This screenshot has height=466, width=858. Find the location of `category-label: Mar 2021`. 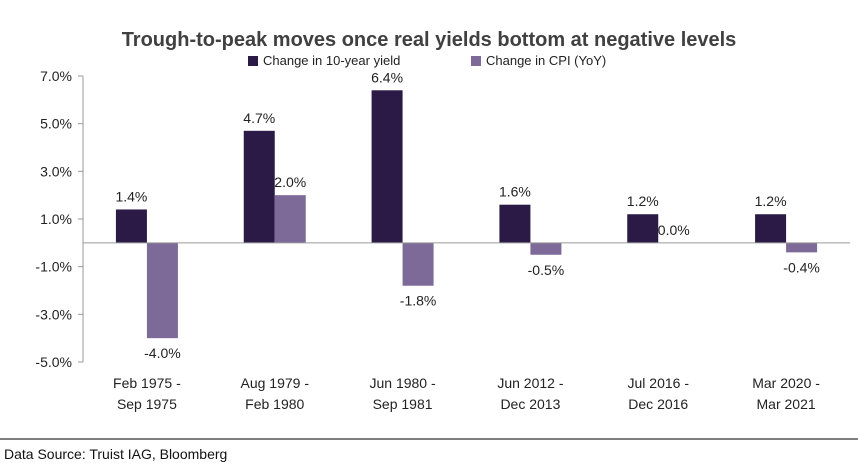

category-label: Mar 2021 is located at coordinates (786, 404).